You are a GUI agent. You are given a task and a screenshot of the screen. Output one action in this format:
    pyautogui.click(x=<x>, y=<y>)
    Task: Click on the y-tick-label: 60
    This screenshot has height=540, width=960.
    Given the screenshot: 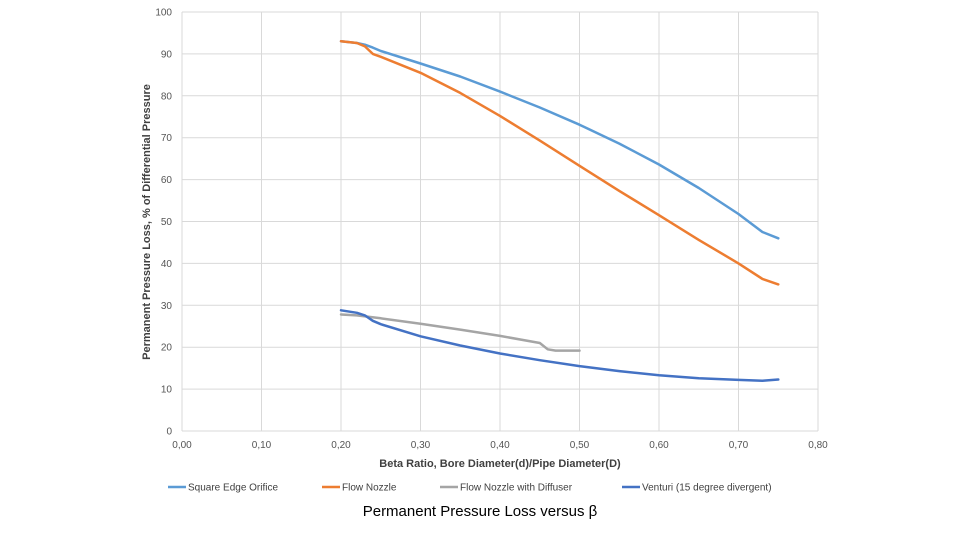 What is the action you would take?
    pyautogui.click(x=167, y=180)
    